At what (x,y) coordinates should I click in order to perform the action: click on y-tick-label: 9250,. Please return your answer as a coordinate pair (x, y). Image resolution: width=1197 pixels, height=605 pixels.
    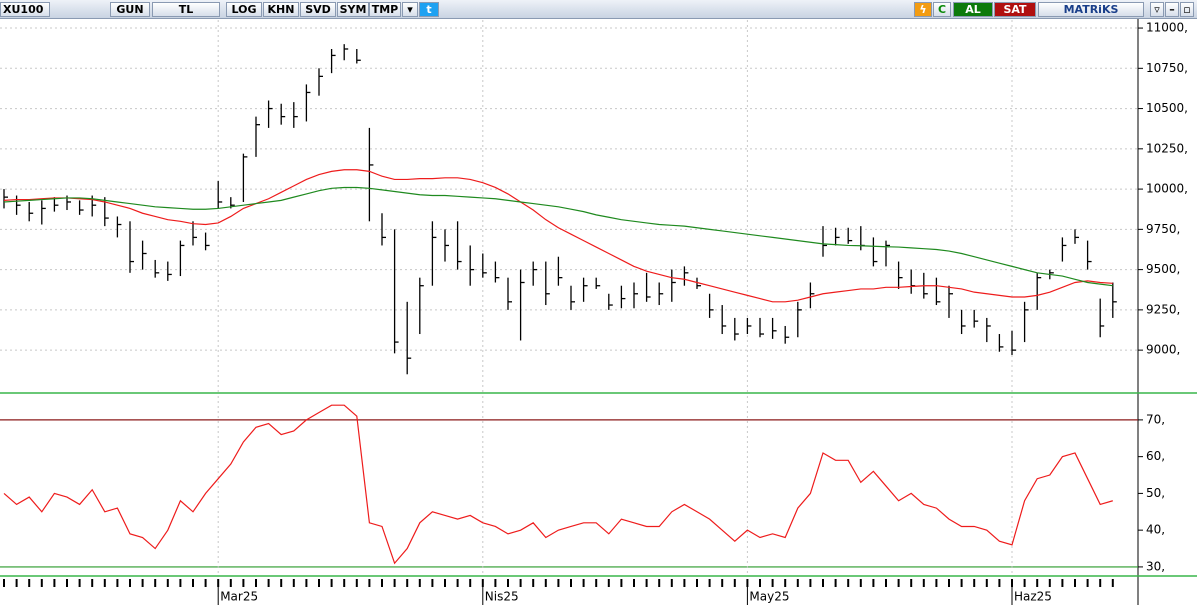
    Looking at the image, I should click on (1163, 309).